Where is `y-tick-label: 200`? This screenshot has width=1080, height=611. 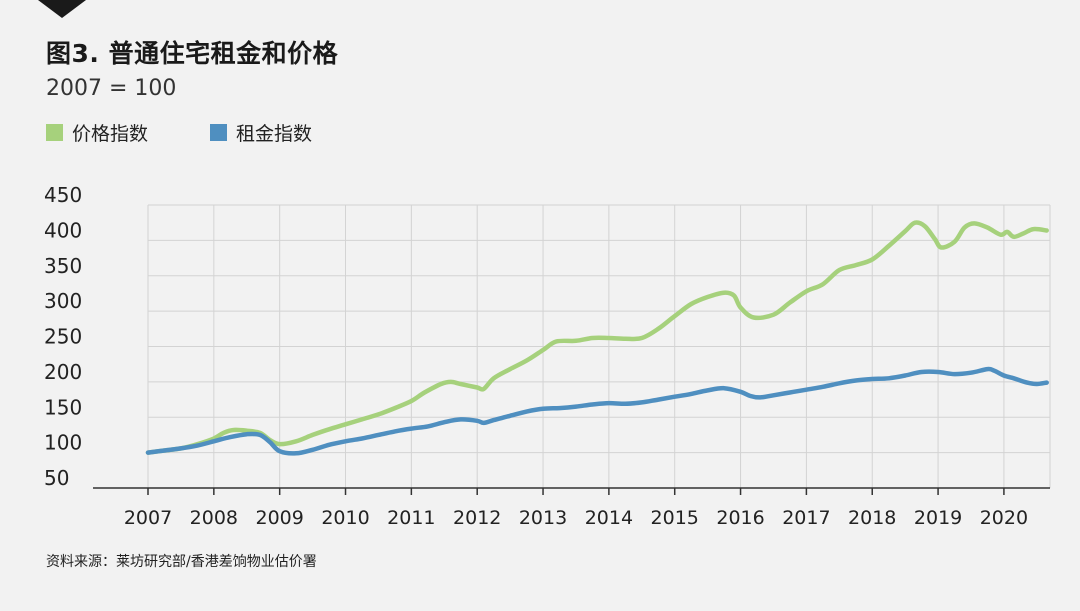 y-tick-label: 200 is located at coordinates (63, 372).